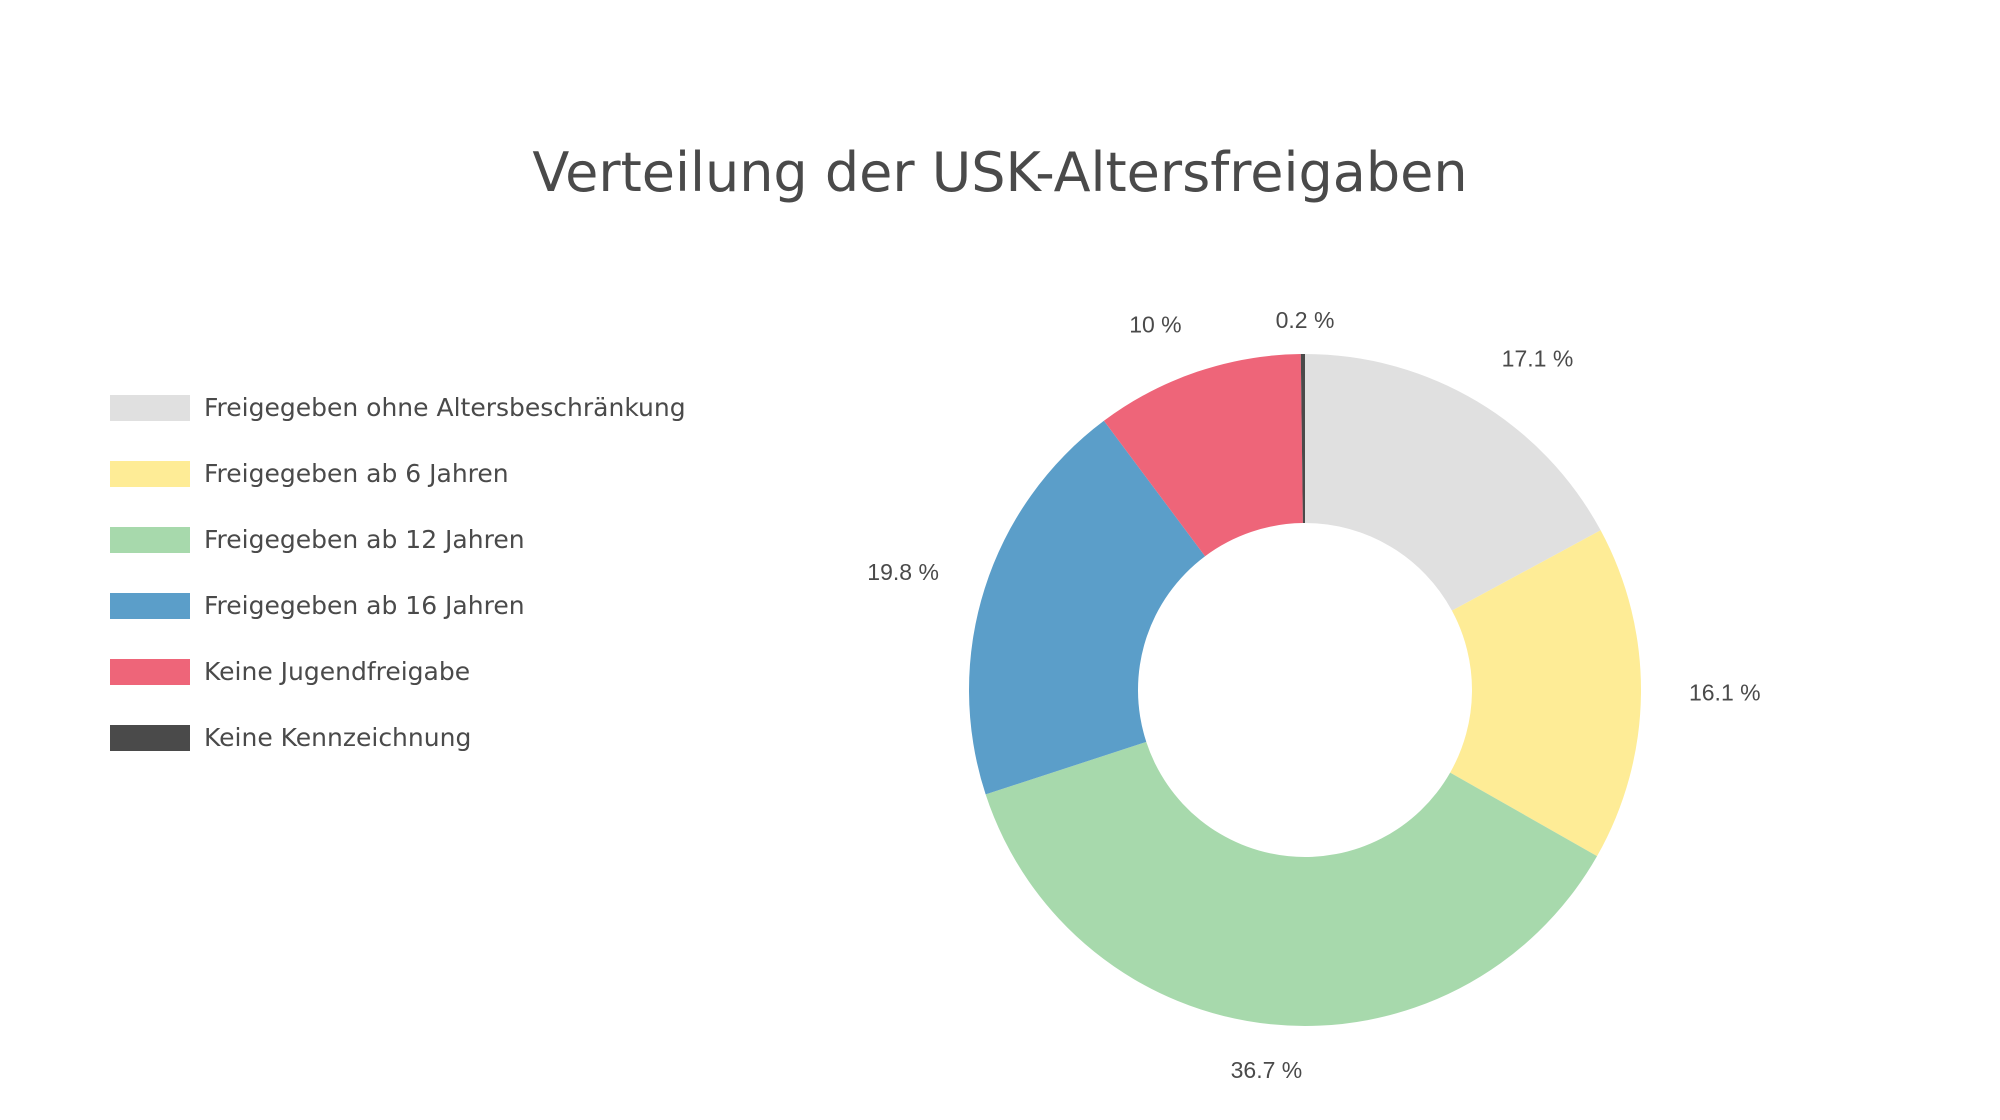 This screenshot has width=2000, height=1120. I want to click on slice-data-label: 16.1 %, so click(1725, 692).